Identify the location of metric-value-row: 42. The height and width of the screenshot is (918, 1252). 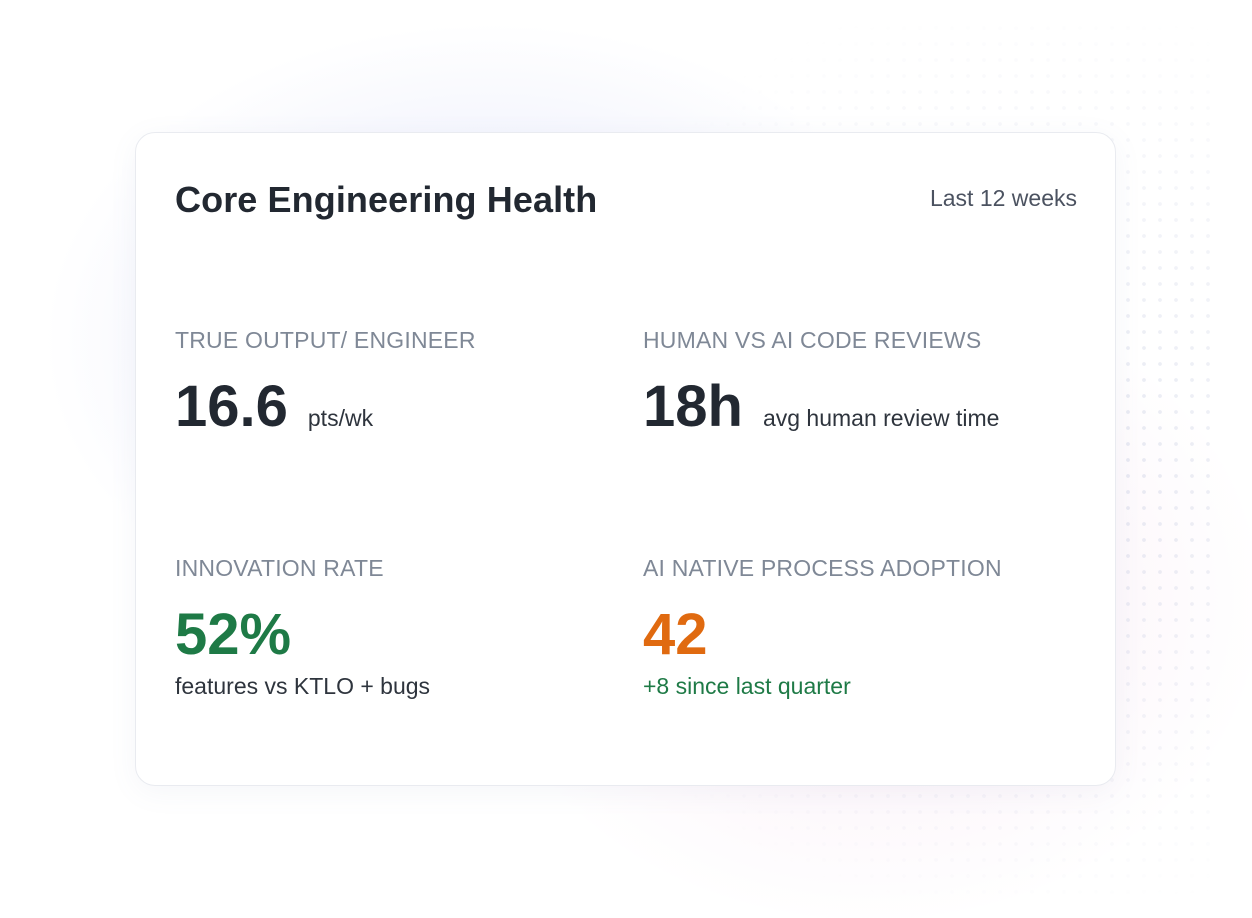
(863, 635).